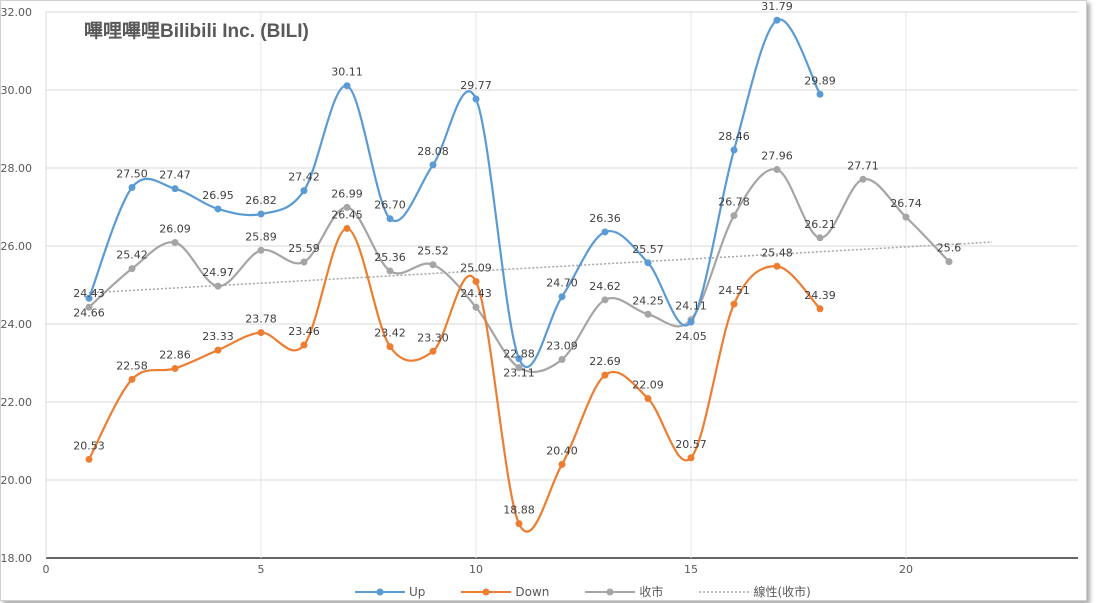 The height and width of the screenshot is (603, 1099). I want to click on legend-item-up: Up, so click(390, 591).